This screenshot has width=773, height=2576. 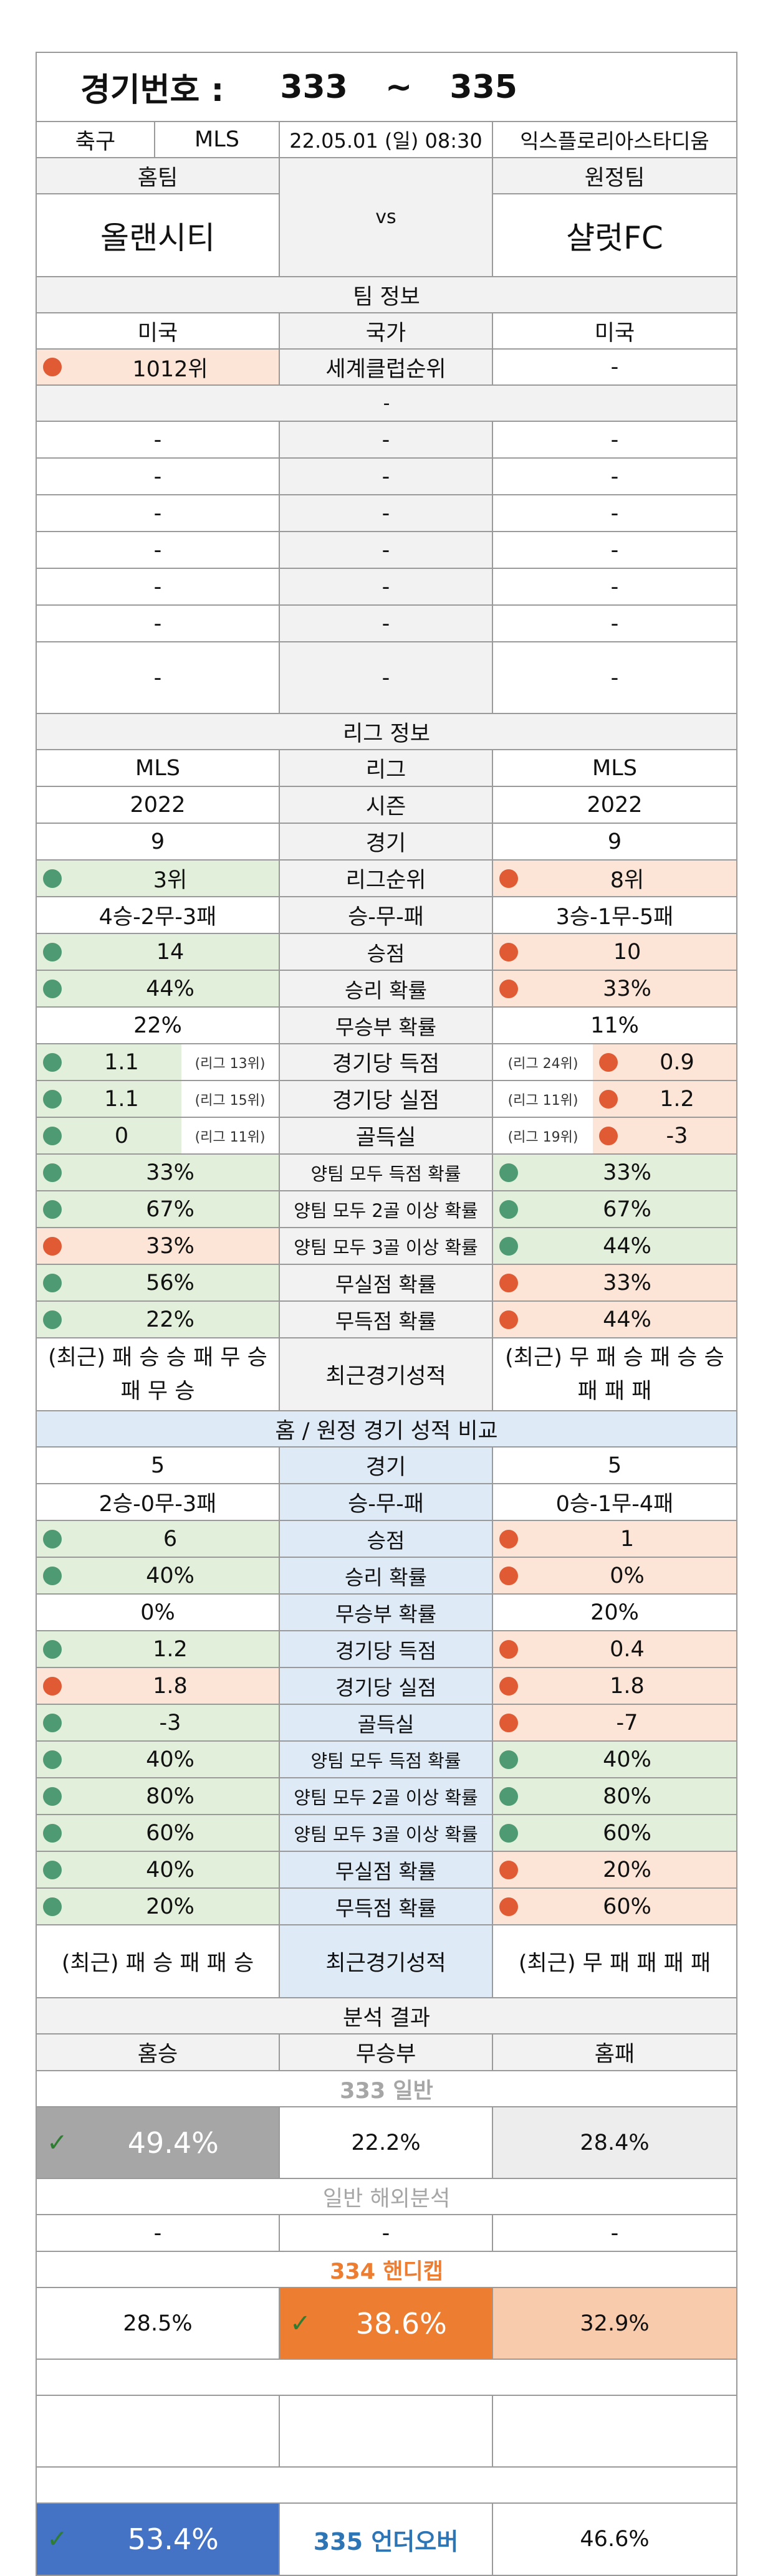 What do you see at coordinates (158, 677) in the screenshot?
I see `empty-home: -` at bounding box center [158, 677].